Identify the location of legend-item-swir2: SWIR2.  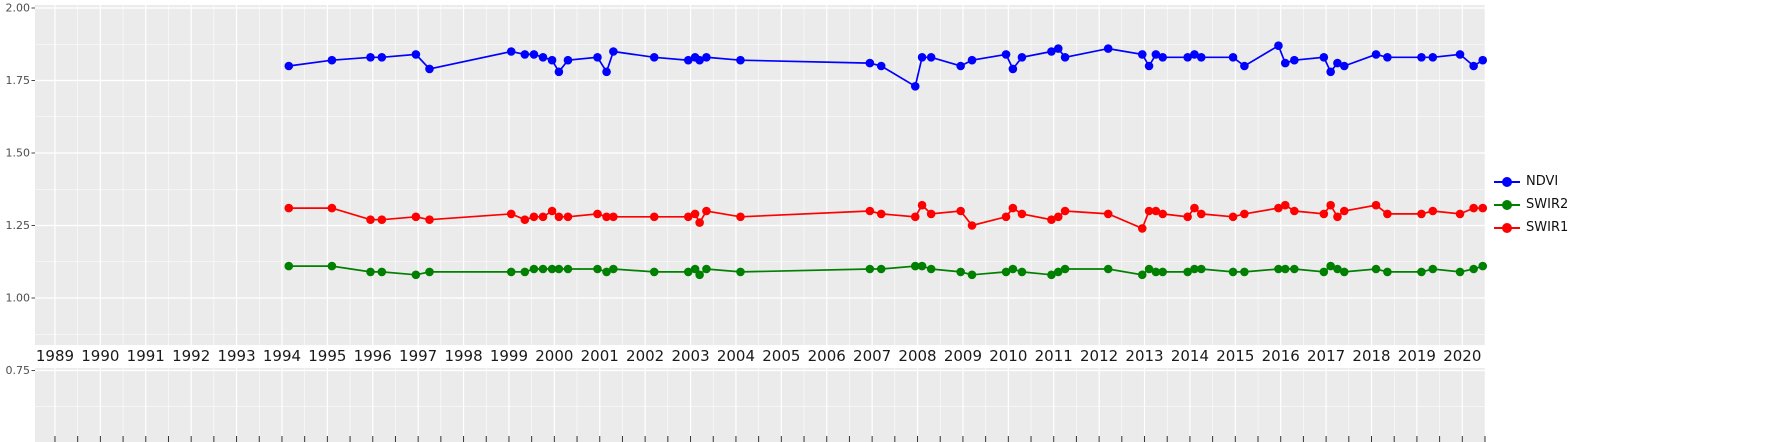
(1531, 204).